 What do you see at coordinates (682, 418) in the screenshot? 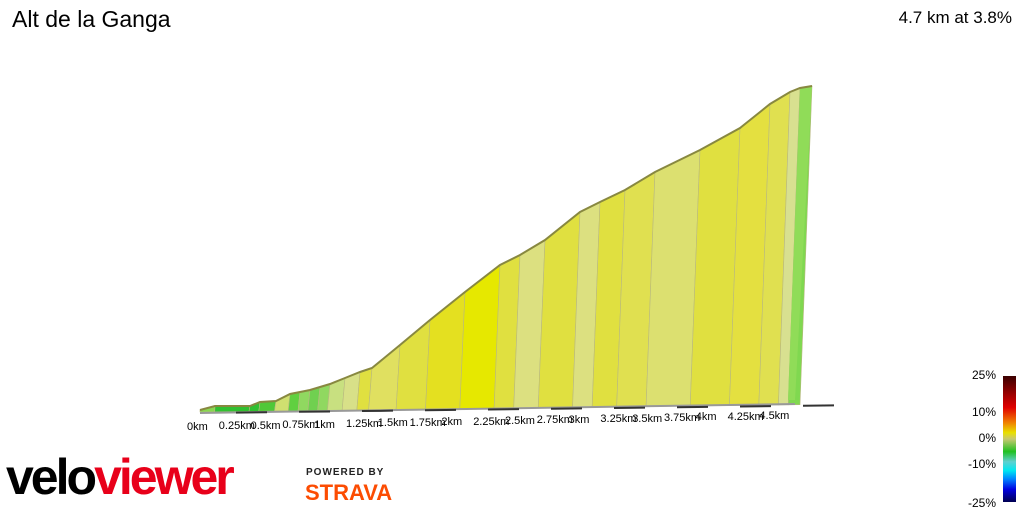
I see `distance-label: 3.75km` at bounding box center [682, 418].